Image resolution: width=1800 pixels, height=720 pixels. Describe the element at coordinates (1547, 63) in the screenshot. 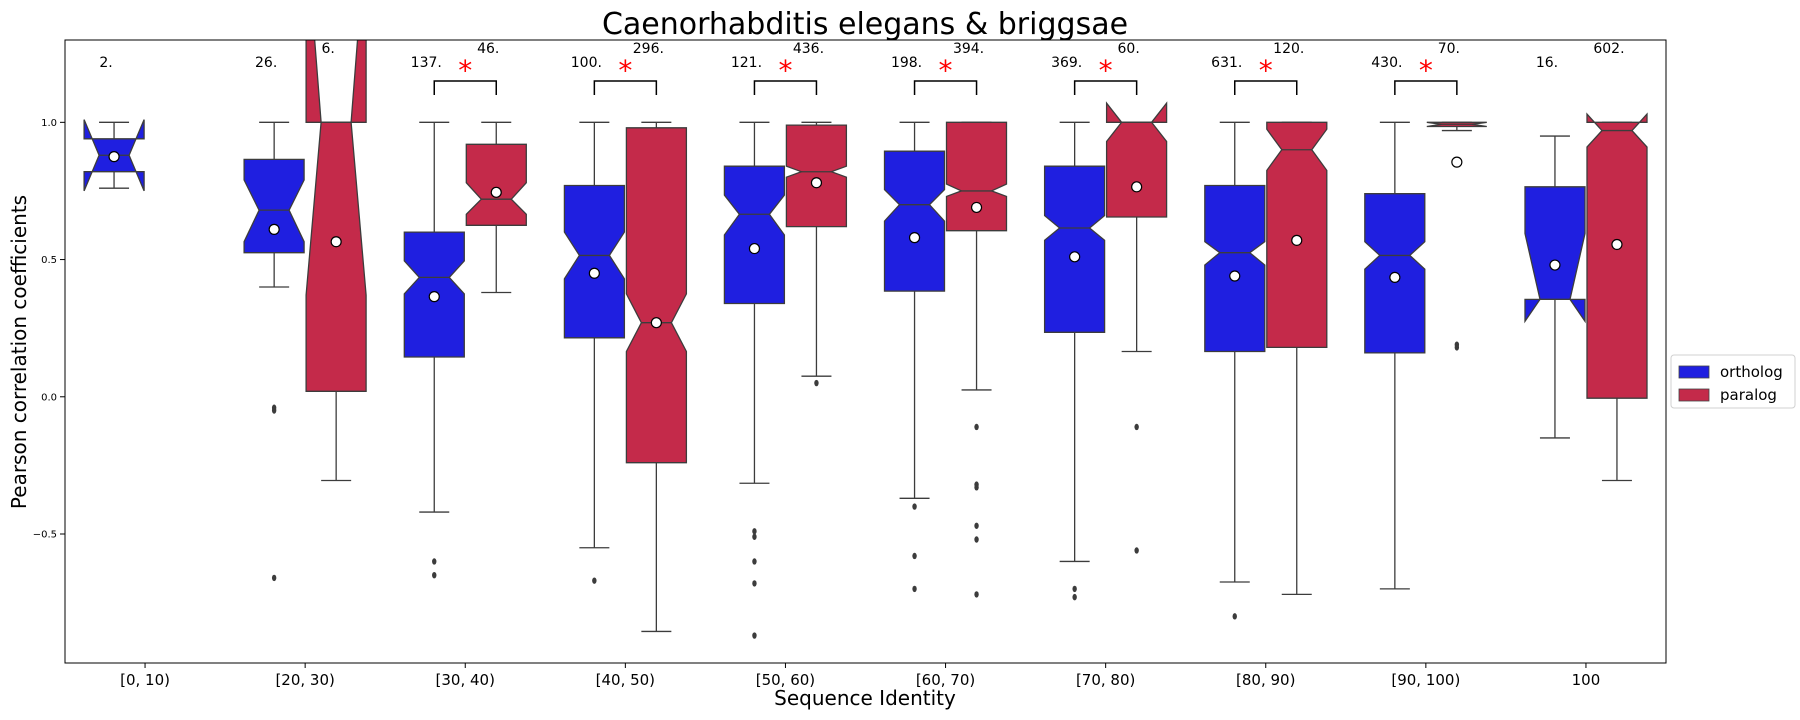

I see `count-label-ortholog-9: 16.` at that location.